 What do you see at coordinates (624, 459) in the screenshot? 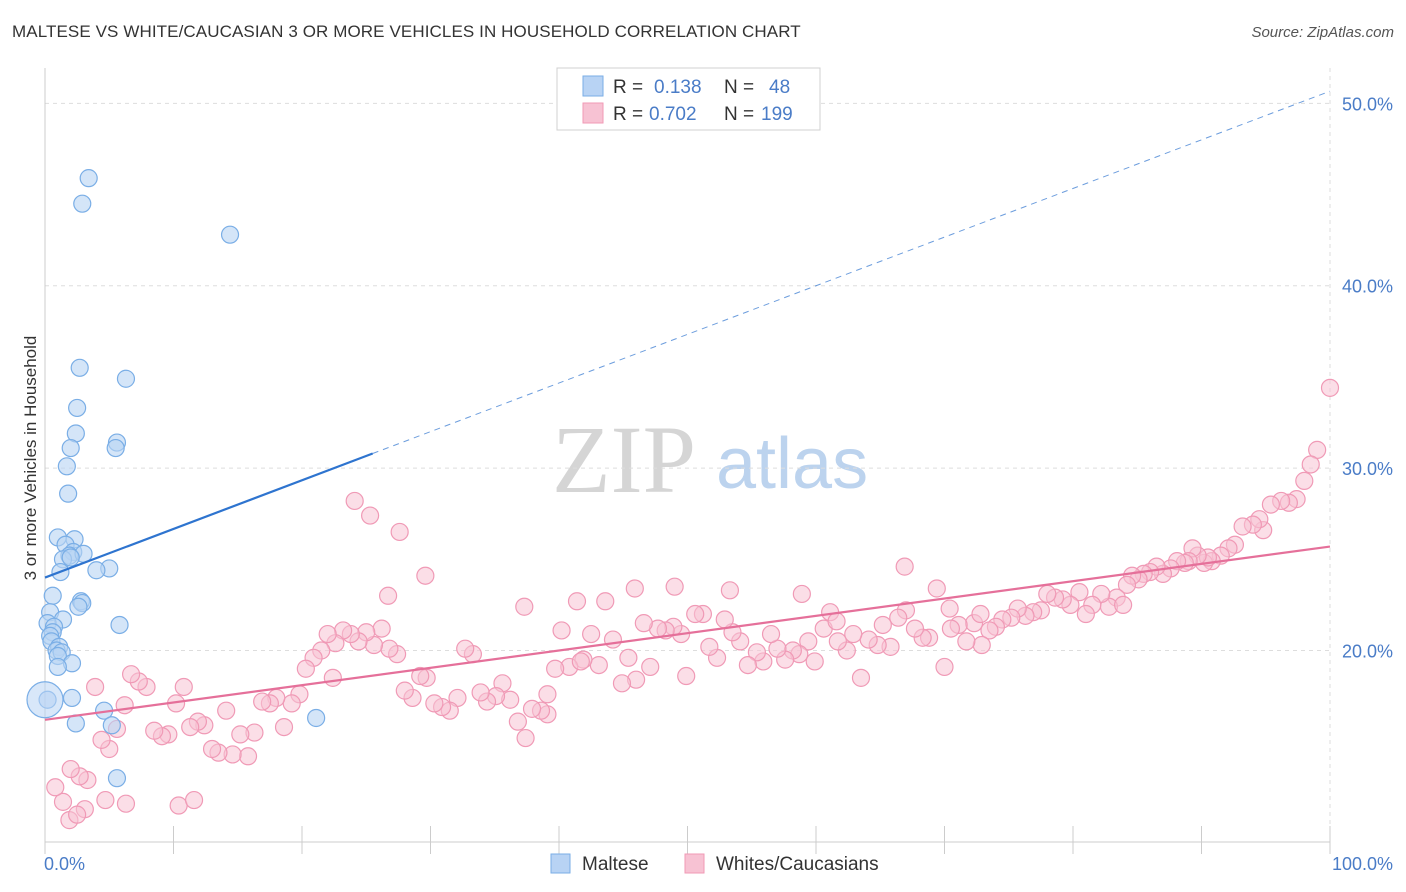
I see `watermark-zip: ZIP` at bounding box center [624, 459].